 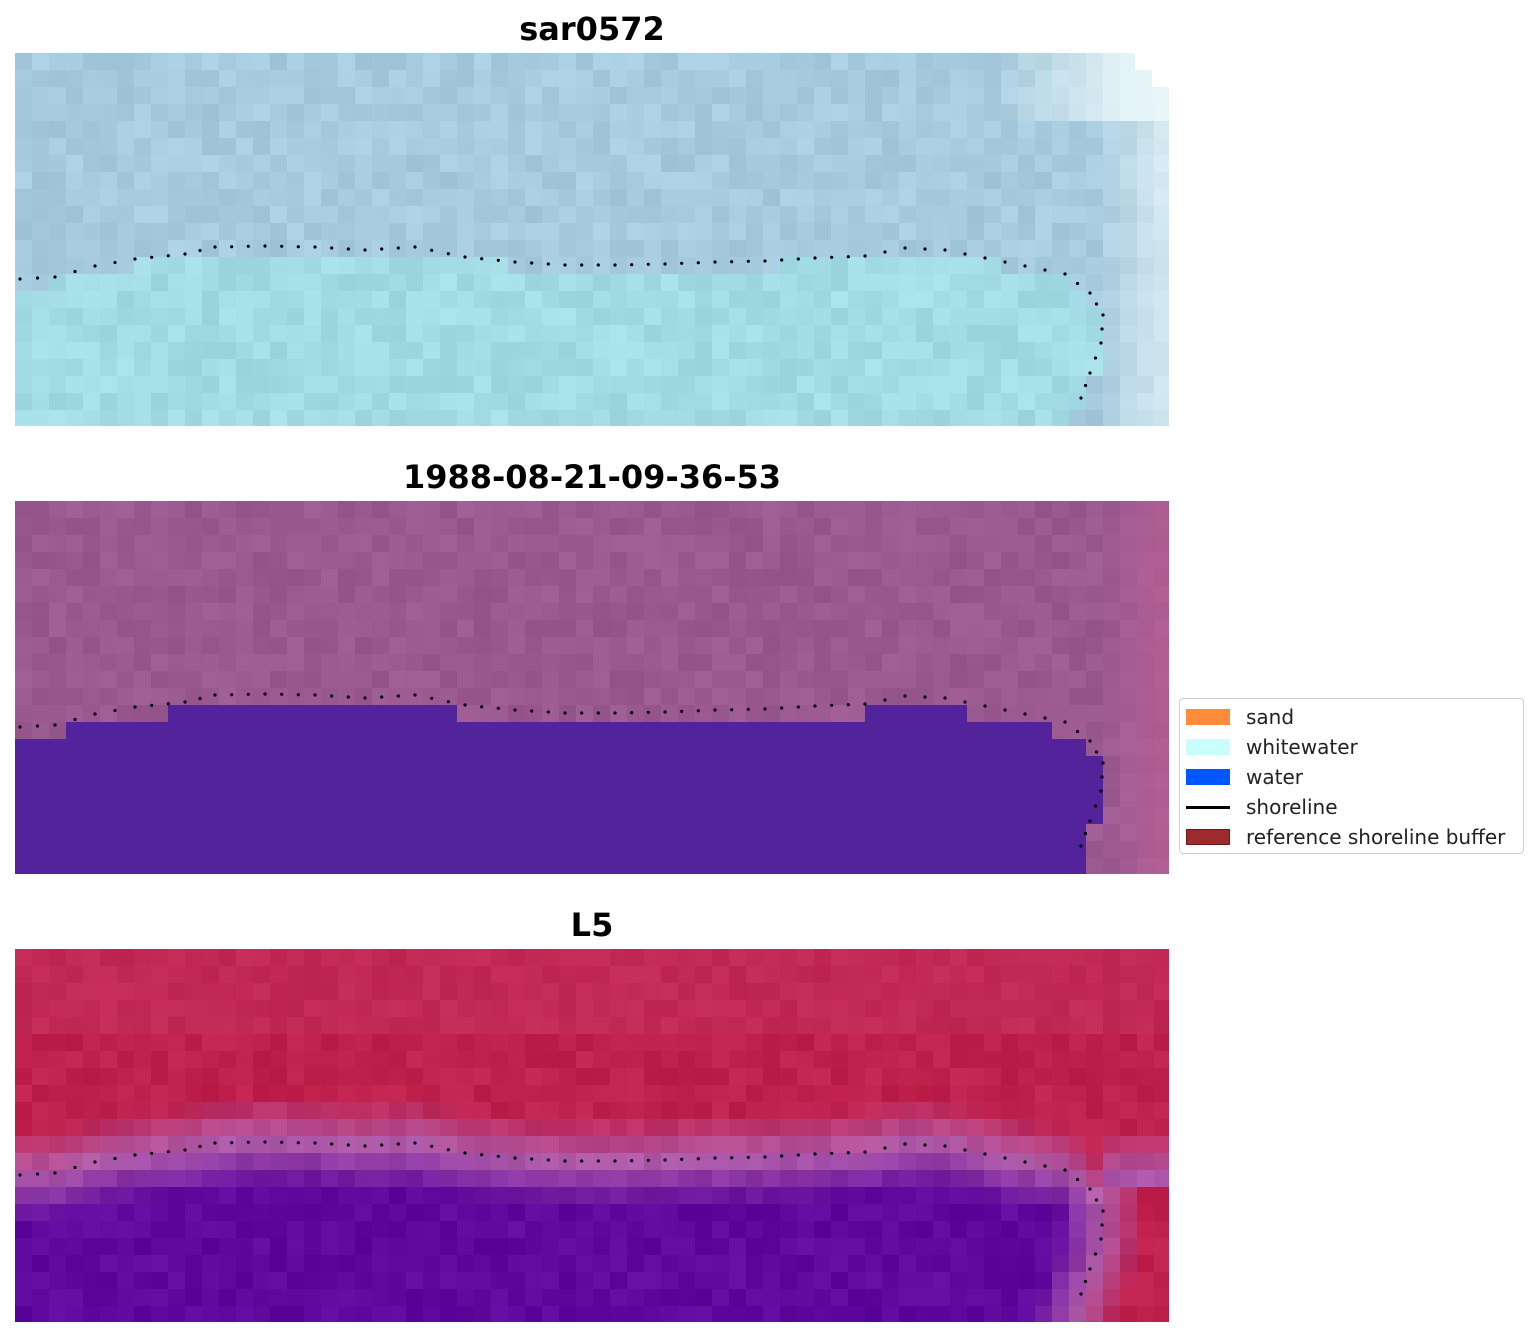 What do you see at coordinates (1353, 836) in the screenshot?
I see `legend-item-reference-buffer: reference shoreline buffer` at bounding box center [1353, 836].